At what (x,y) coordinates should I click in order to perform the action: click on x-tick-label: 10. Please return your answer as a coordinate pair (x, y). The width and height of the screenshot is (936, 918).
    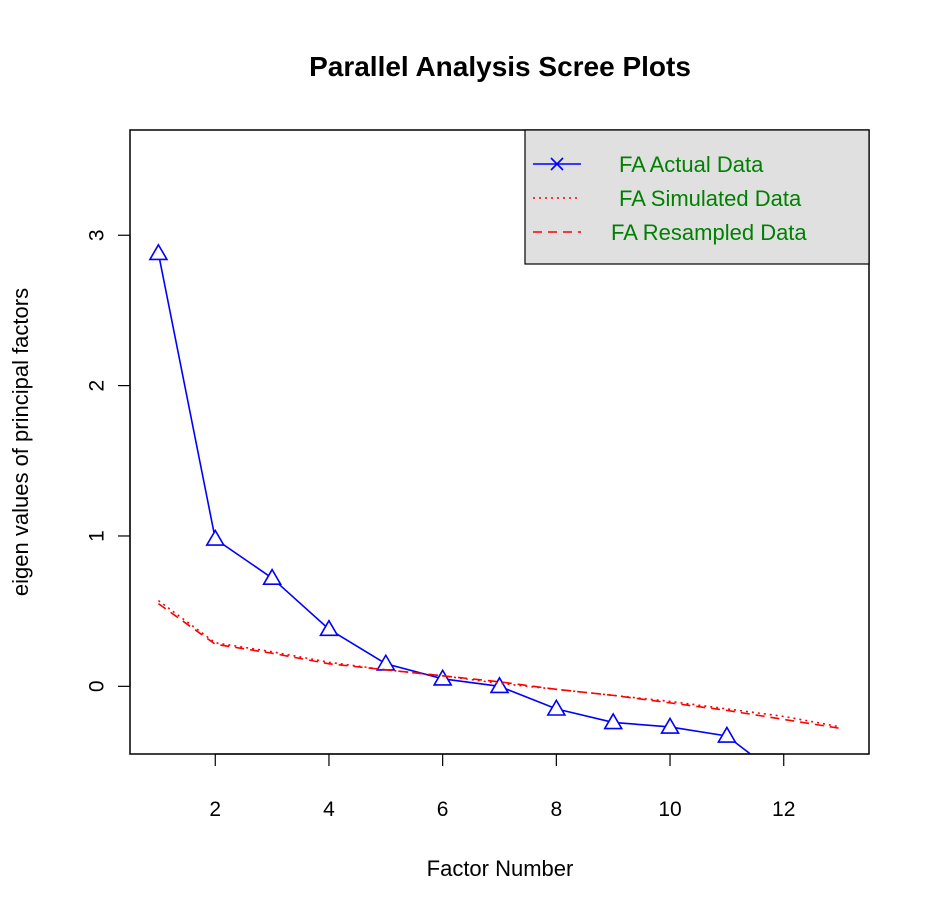
    Looking at the image, I should click on (669, 809).